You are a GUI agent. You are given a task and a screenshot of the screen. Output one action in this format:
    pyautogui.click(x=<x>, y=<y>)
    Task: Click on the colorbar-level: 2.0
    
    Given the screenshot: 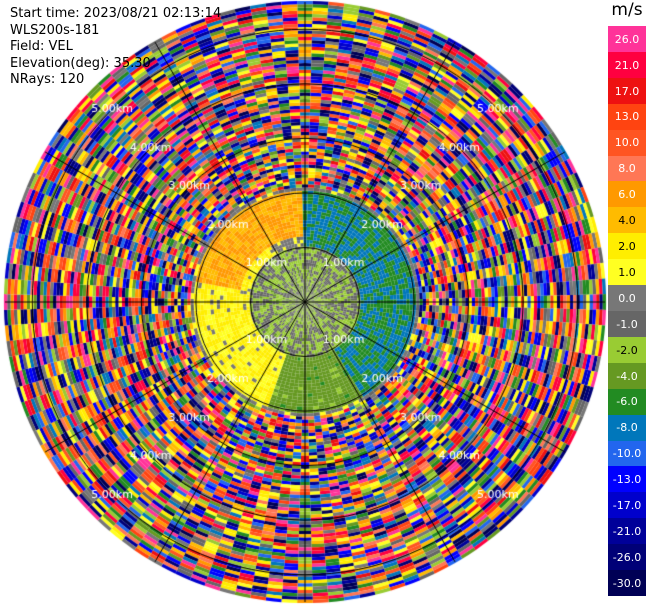 What is the action you would take?
    pyautogui.click(x=627, y=246)
    